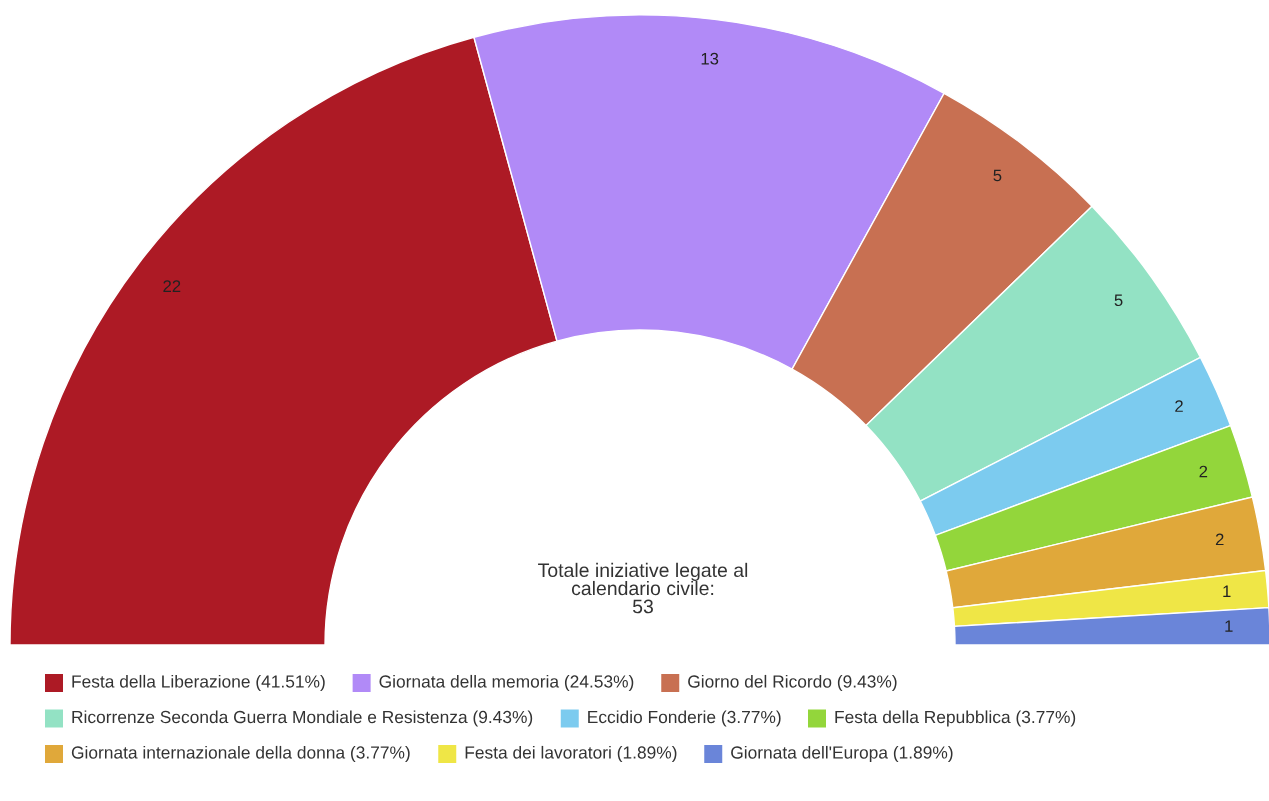  What do you see at coordinates (172, 286) in the screenshot?
I see `data-label: 22` at bounding box center [172, 286].